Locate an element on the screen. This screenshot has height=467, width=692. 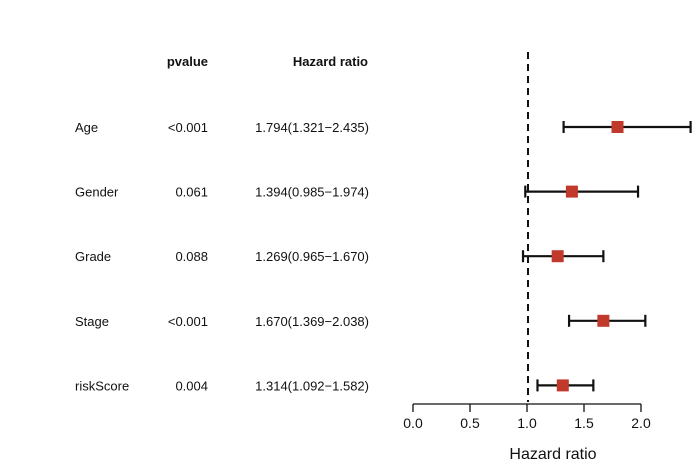
hazard-ratio-cell: 1.670(1.369−2.038) is located at coordinates (312, 321).